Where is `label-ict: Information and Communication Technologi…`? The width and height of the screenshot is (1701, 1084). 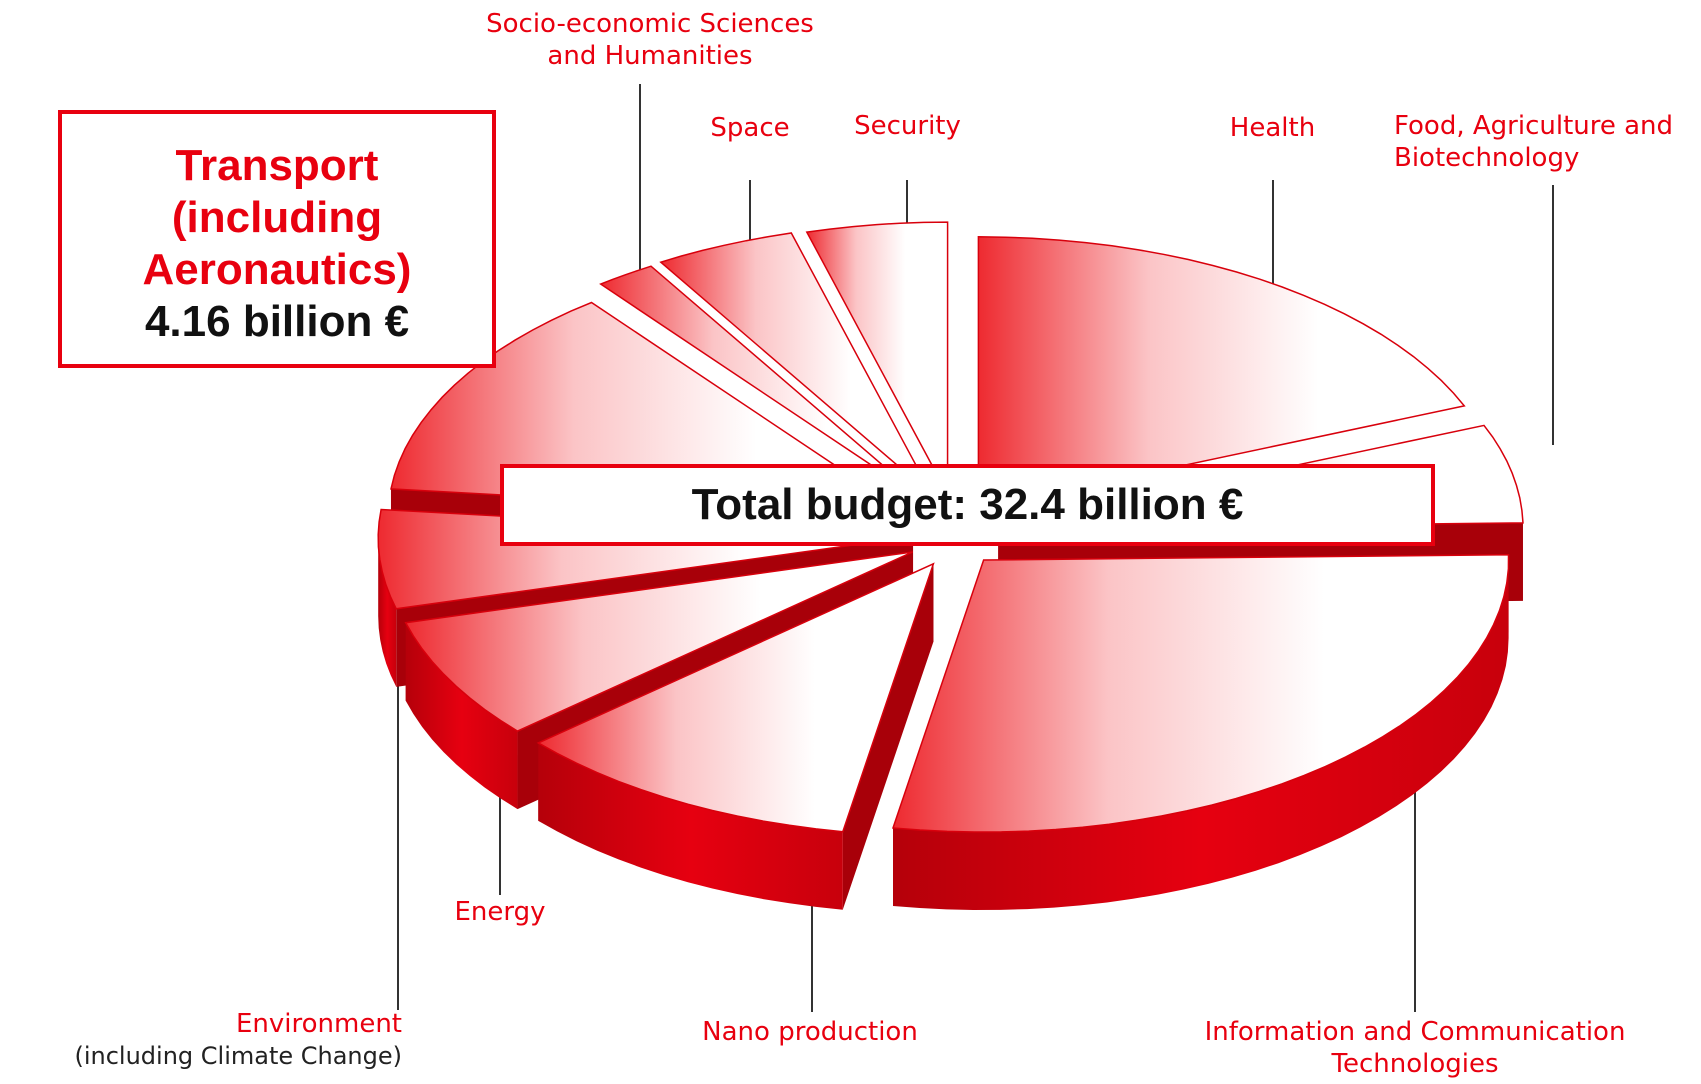
label-ict: Information and Communication Technologi… is located at coordinates (1415, 1048).